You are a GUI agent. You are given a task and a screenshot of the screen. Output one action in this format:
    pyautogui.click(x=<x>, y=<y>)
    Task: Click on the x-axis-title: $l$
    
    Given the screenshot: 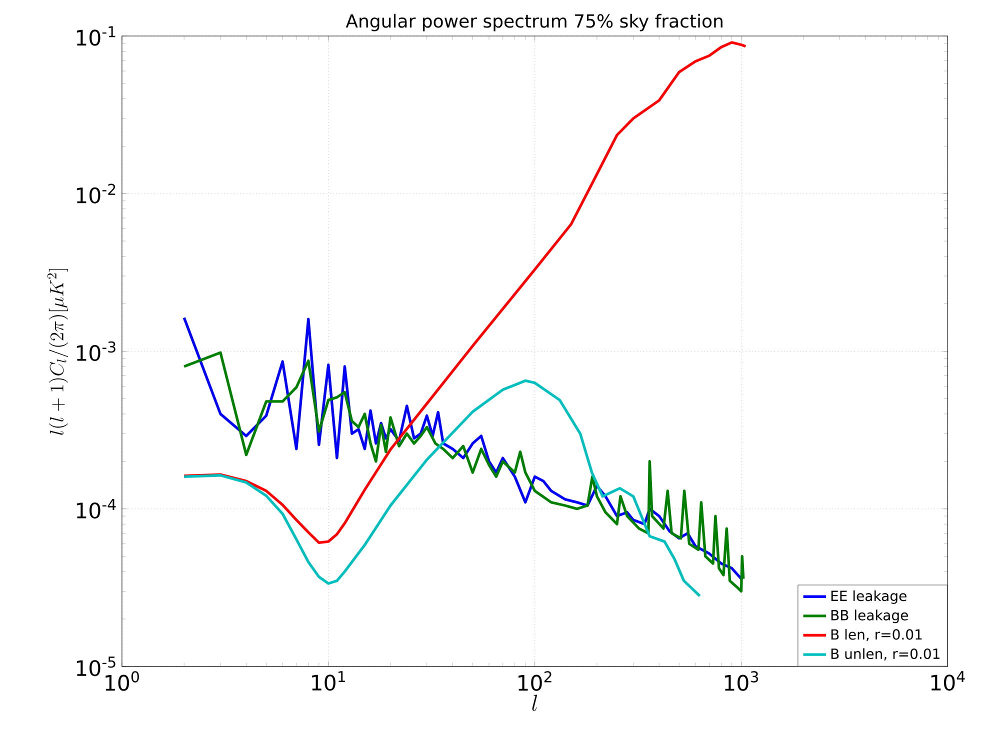 What is the action you would take?
    pyautogui.click(x=535, y=703)
    